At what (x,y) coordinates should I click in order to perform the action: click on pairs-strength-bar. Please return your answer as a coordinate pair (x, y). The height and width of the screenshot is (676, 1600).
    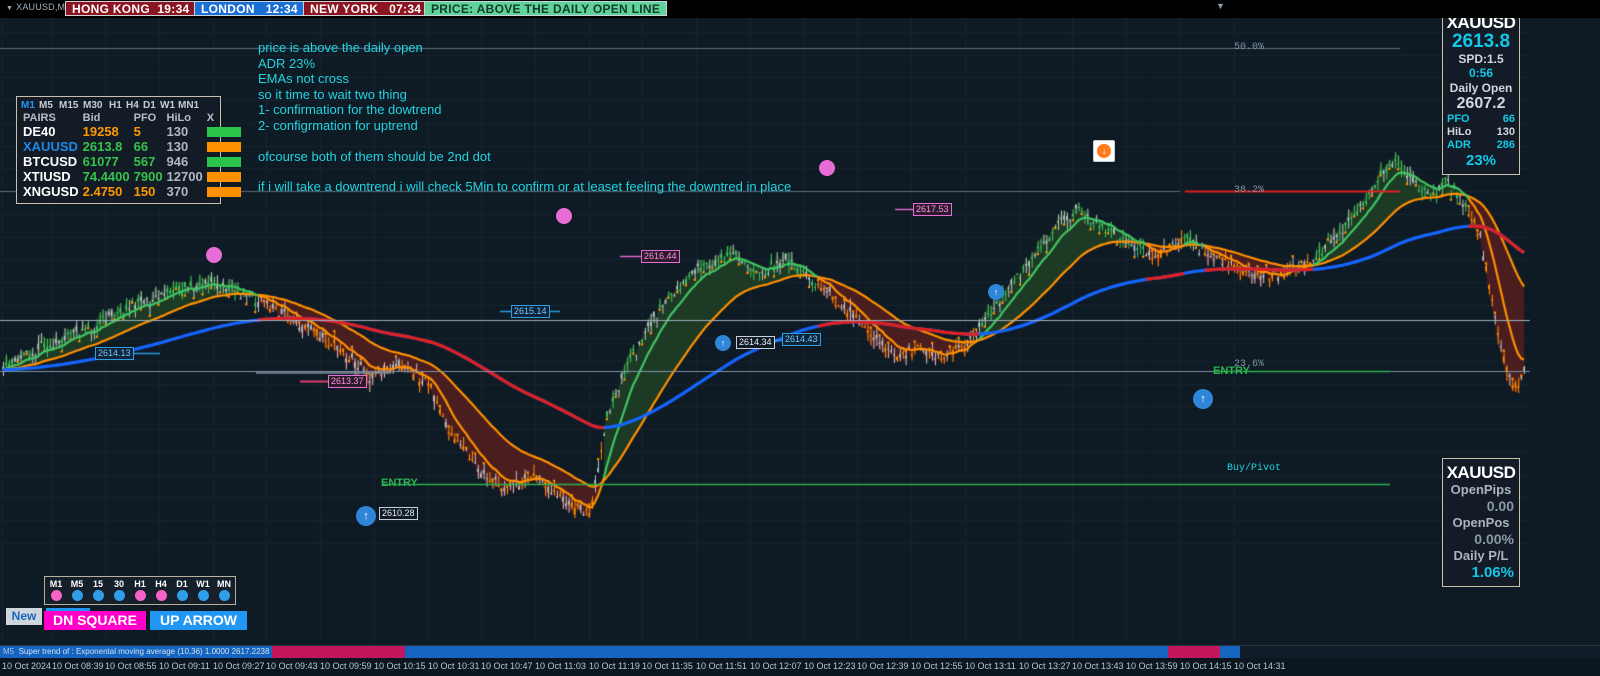
    Looking at the image, I should click on (223, 146).